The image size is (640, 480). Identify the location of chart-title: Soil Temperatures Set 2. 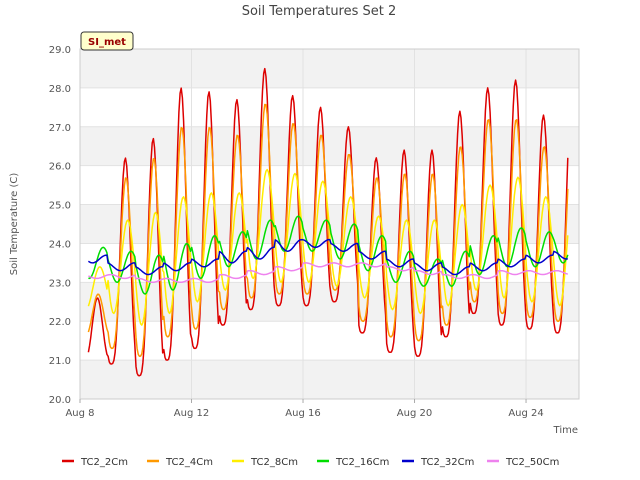
(319, 11).